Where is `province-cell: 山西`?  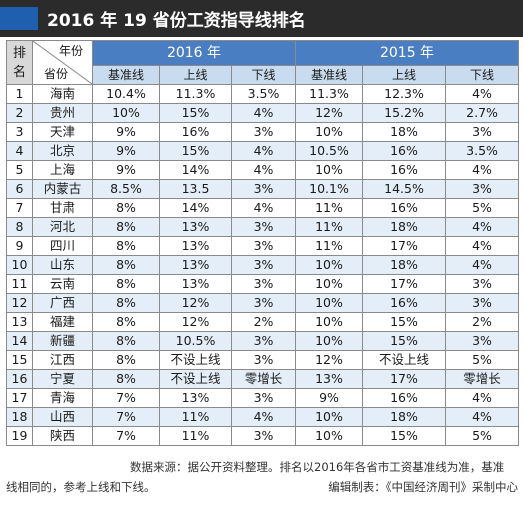 province-cell: 山西 is located at coordinates (62, 417).